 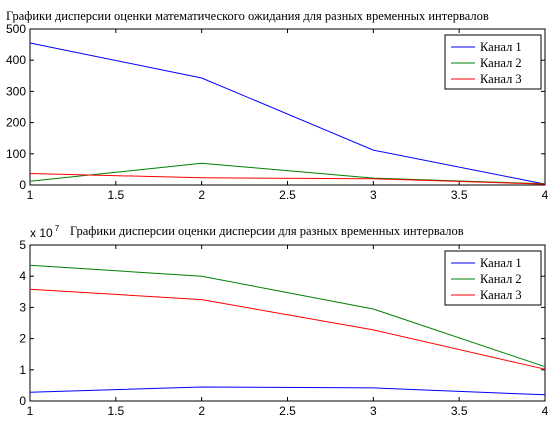 What do you see at coordinates (22, 339) in the screenshot?
I see `chart2-y-tick-label: 2` at bounding box center [22, 339].